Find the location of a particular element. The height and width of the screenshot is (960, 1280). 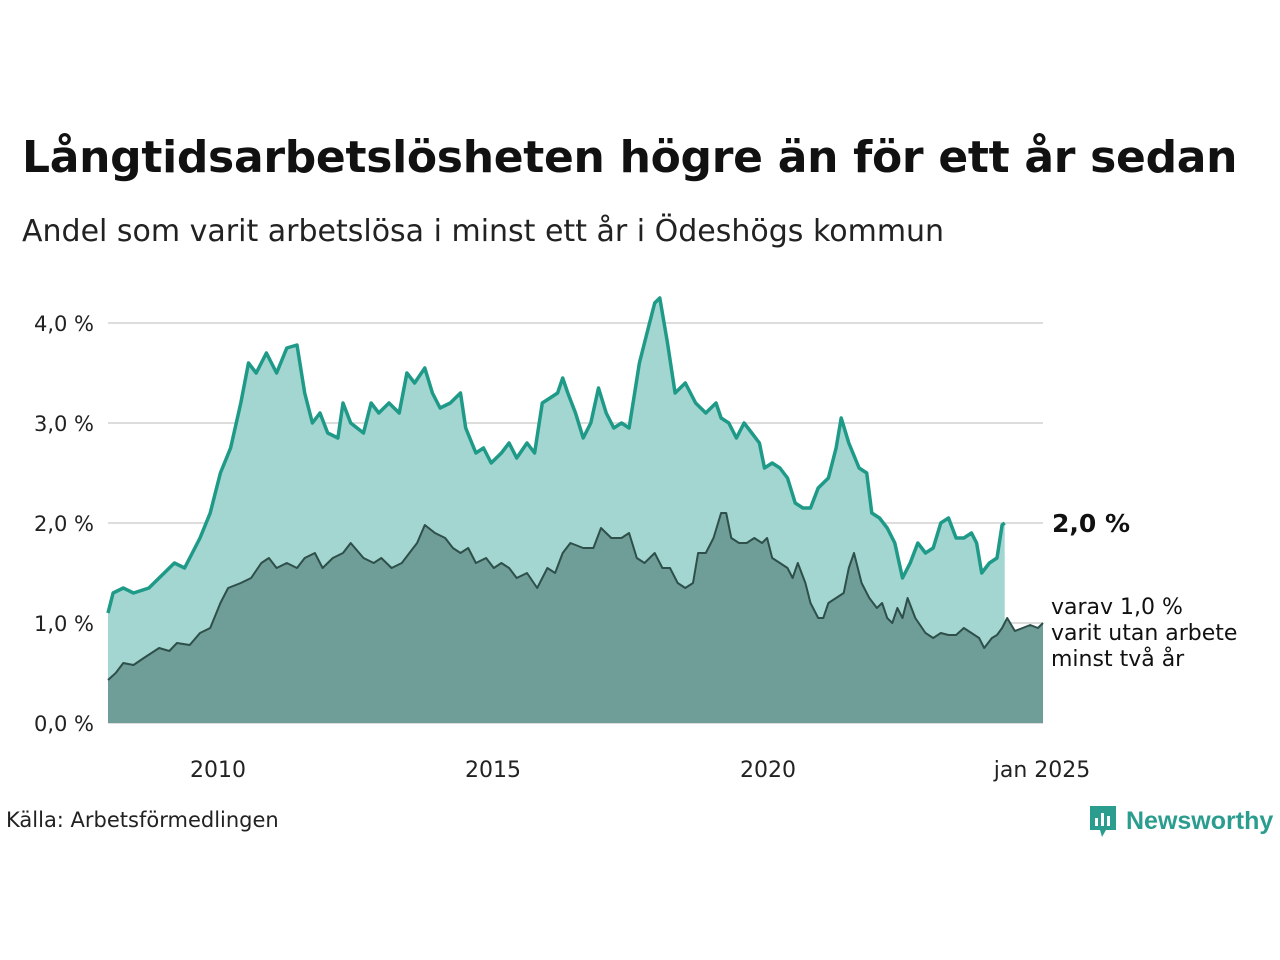

y-axis-labels: 0,0 % 1,0 % 2,0 % 3,0 % 4,0 % is located at coordinates (64, 524).